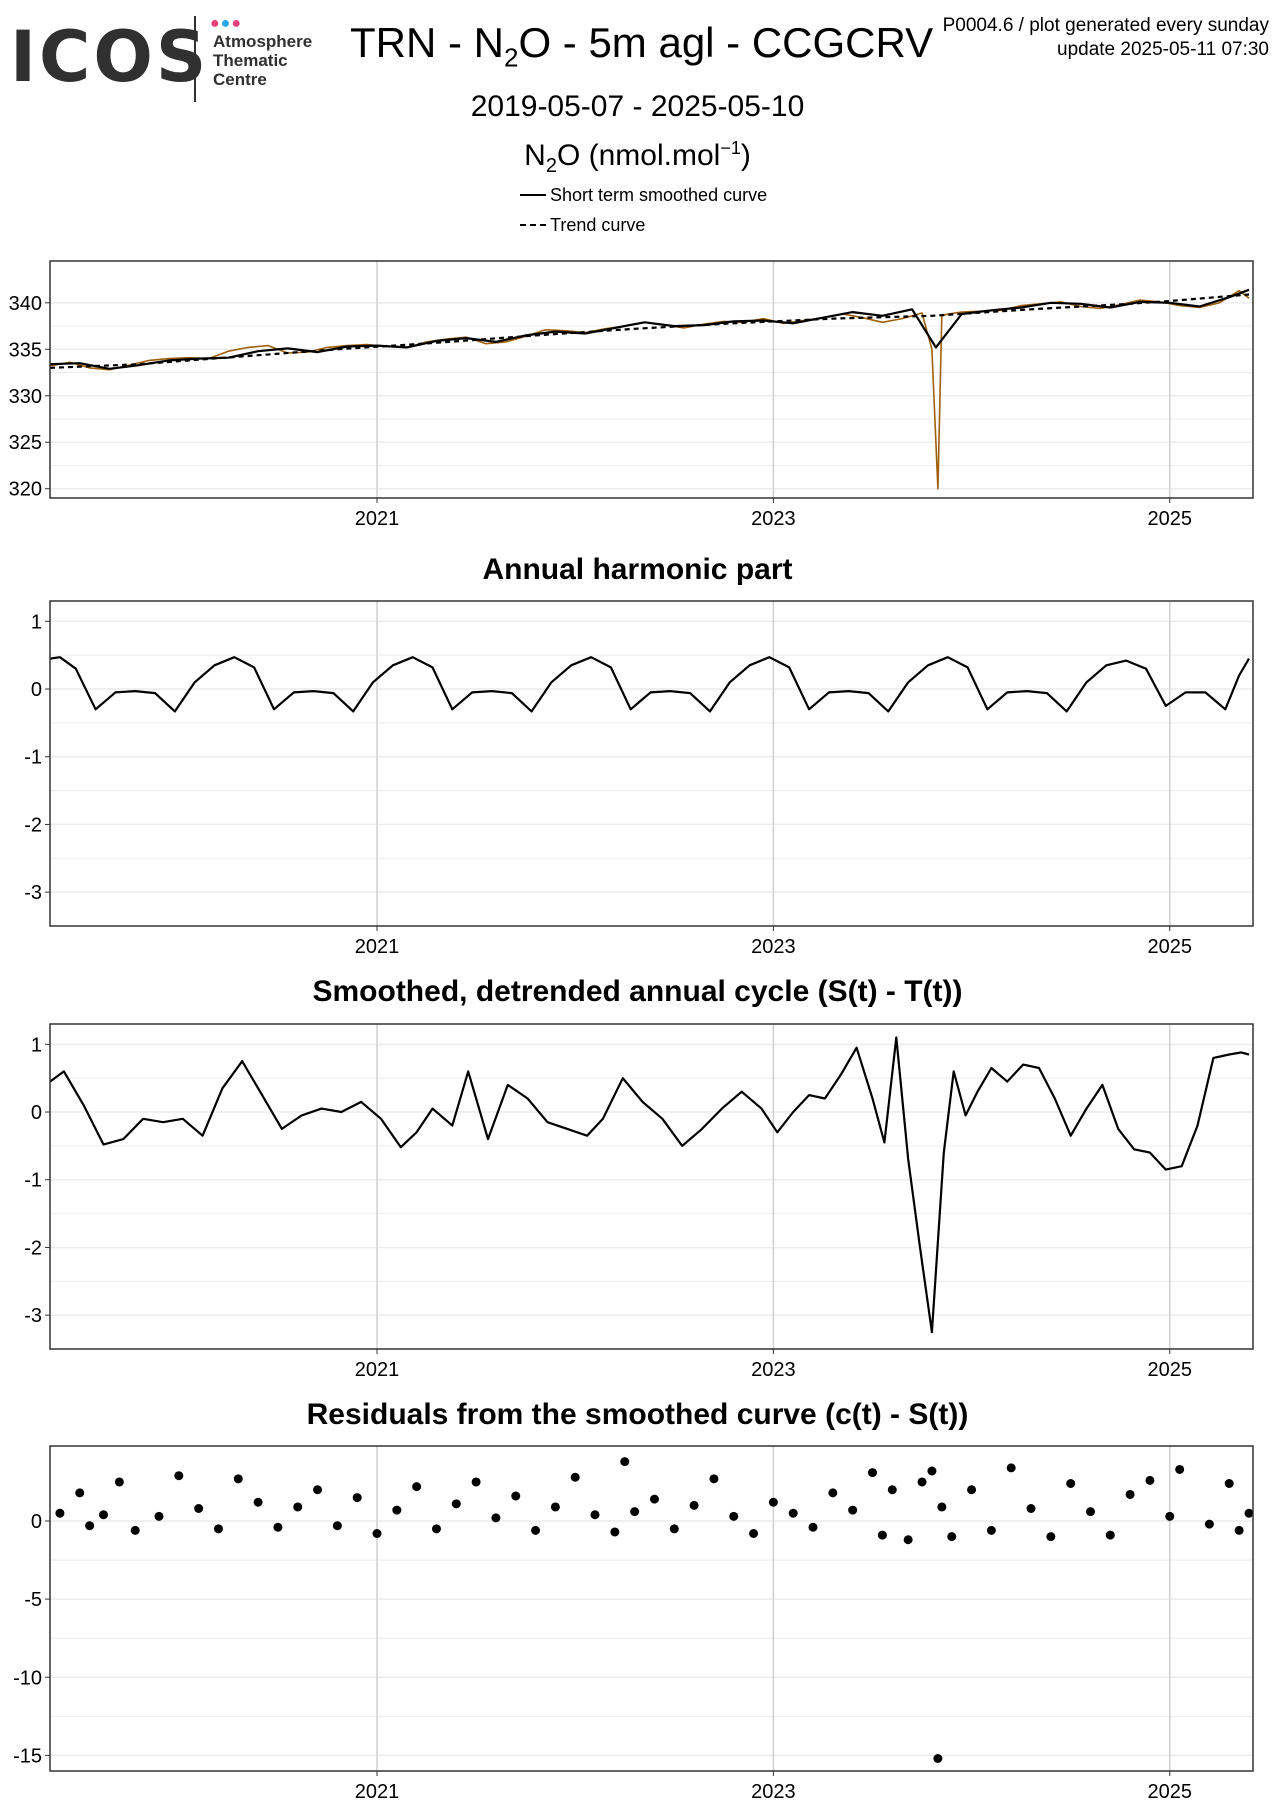  I want to click on logo-subtitle-line: Atmosphere, so click(263, 41).